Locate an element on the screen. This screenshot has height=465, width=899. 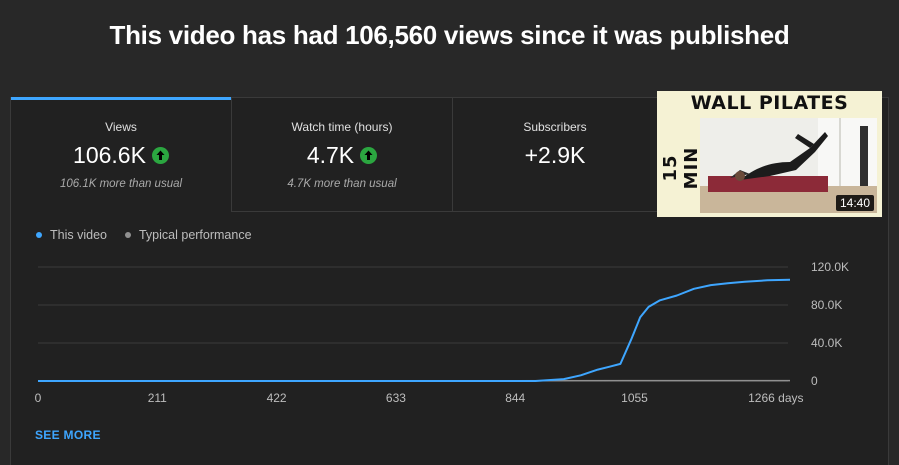
tab-label: Watch time (hours) is located at coordinates (342, 127).